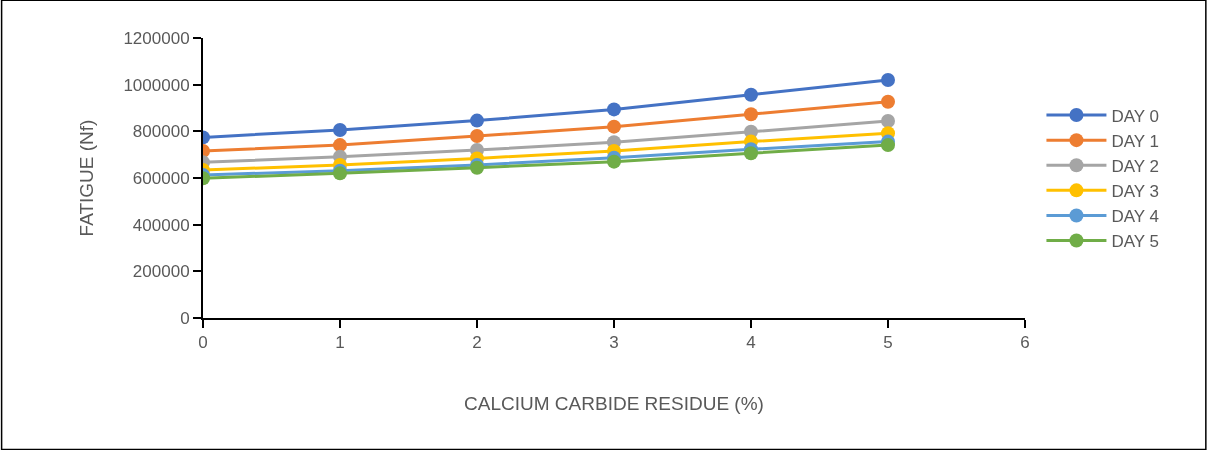  Describe the element at coordinates (156, 85) in the screenshot. I see `y-tick-label: 1000000` at that location.